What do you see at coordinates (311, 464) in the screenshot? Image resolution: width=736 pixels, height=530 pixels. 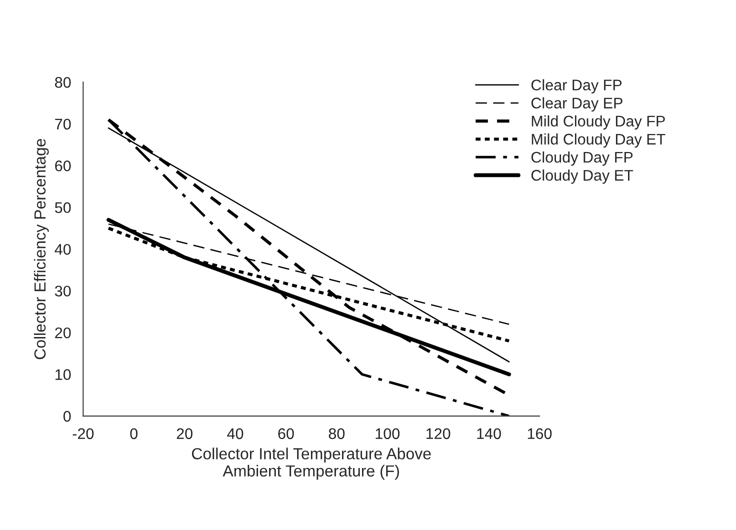 I see `x-axis-title: Collector Intel Temperature Above Ambient Temperature (F)` at bounding box center [311, 464].